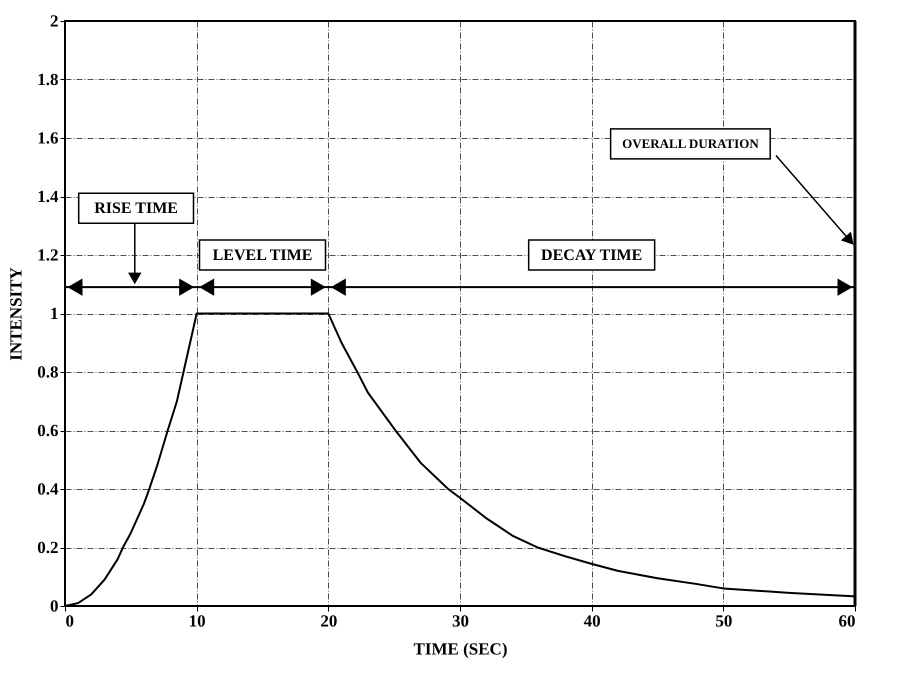 This screenshot has width=906, height=673. What do you see at coordinates (329, 621) in the screenshot?
I see `x-tick-label: 20` at bounding box center [329, 621].